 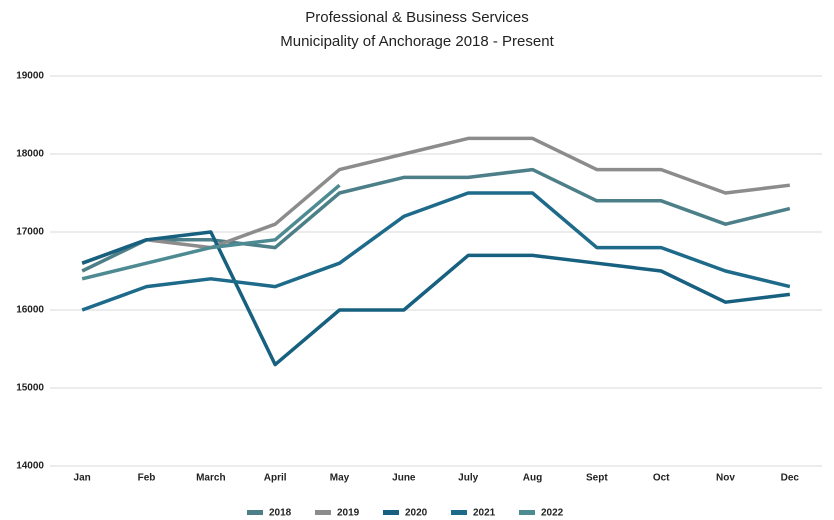 What do you see at coordinates (725, 478) in the screenshot?
I see `x-tick-label: Nov` at bounding box center [725, 478].